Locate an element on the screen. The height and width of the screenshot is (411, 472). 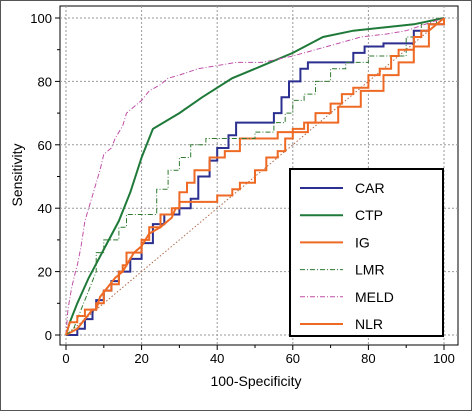
y-tick-label: 80 is located at coordinates (45, 81).